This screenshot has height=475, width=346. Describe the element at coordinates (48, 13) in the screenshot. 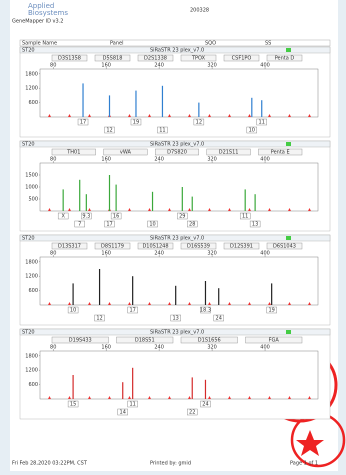

I see `brand: Biosystems` at that location.